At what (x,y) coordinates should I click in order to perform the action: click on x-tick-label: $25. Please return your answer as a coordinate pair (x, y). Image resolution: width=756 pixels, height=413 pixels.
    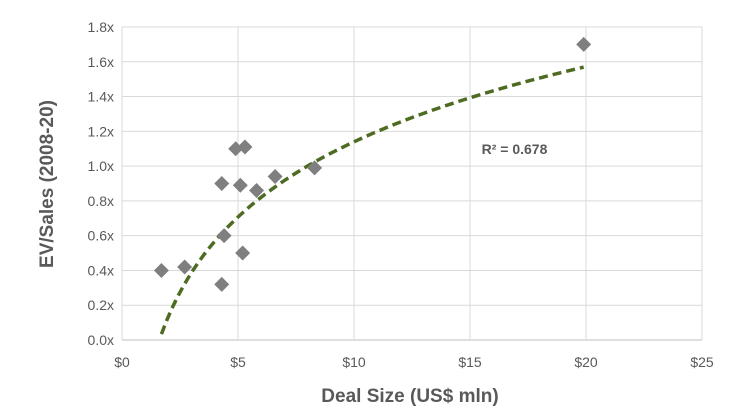
    Looking at the image, I should click on (702, 362).